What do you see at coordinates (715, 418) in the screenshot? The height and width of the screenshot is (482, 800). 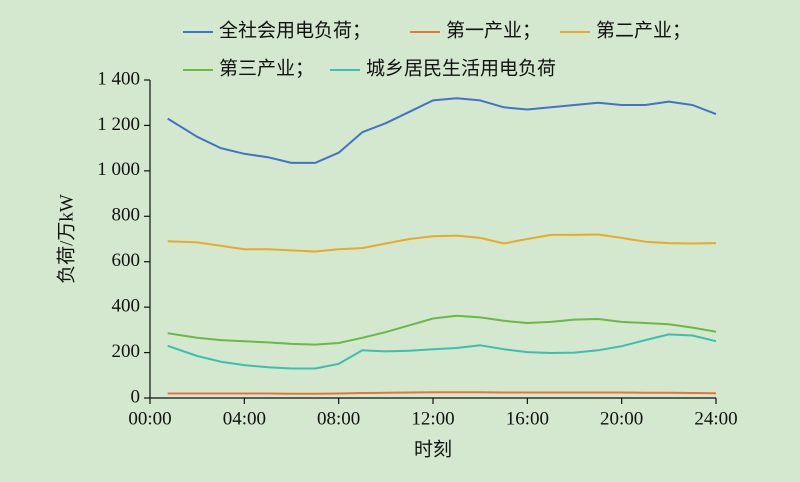 I see `x-tick-label: 24:00` at bounding box center [715, 418].